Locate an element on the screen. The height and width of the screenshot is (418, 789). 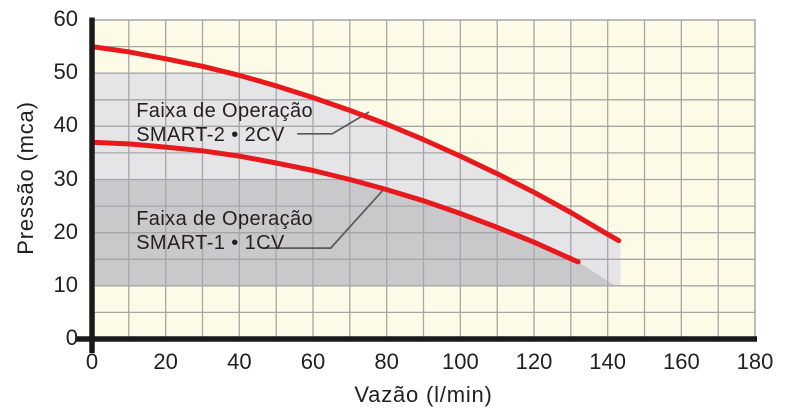
y-tick-label: 60 is located at coordinates (65, 18).